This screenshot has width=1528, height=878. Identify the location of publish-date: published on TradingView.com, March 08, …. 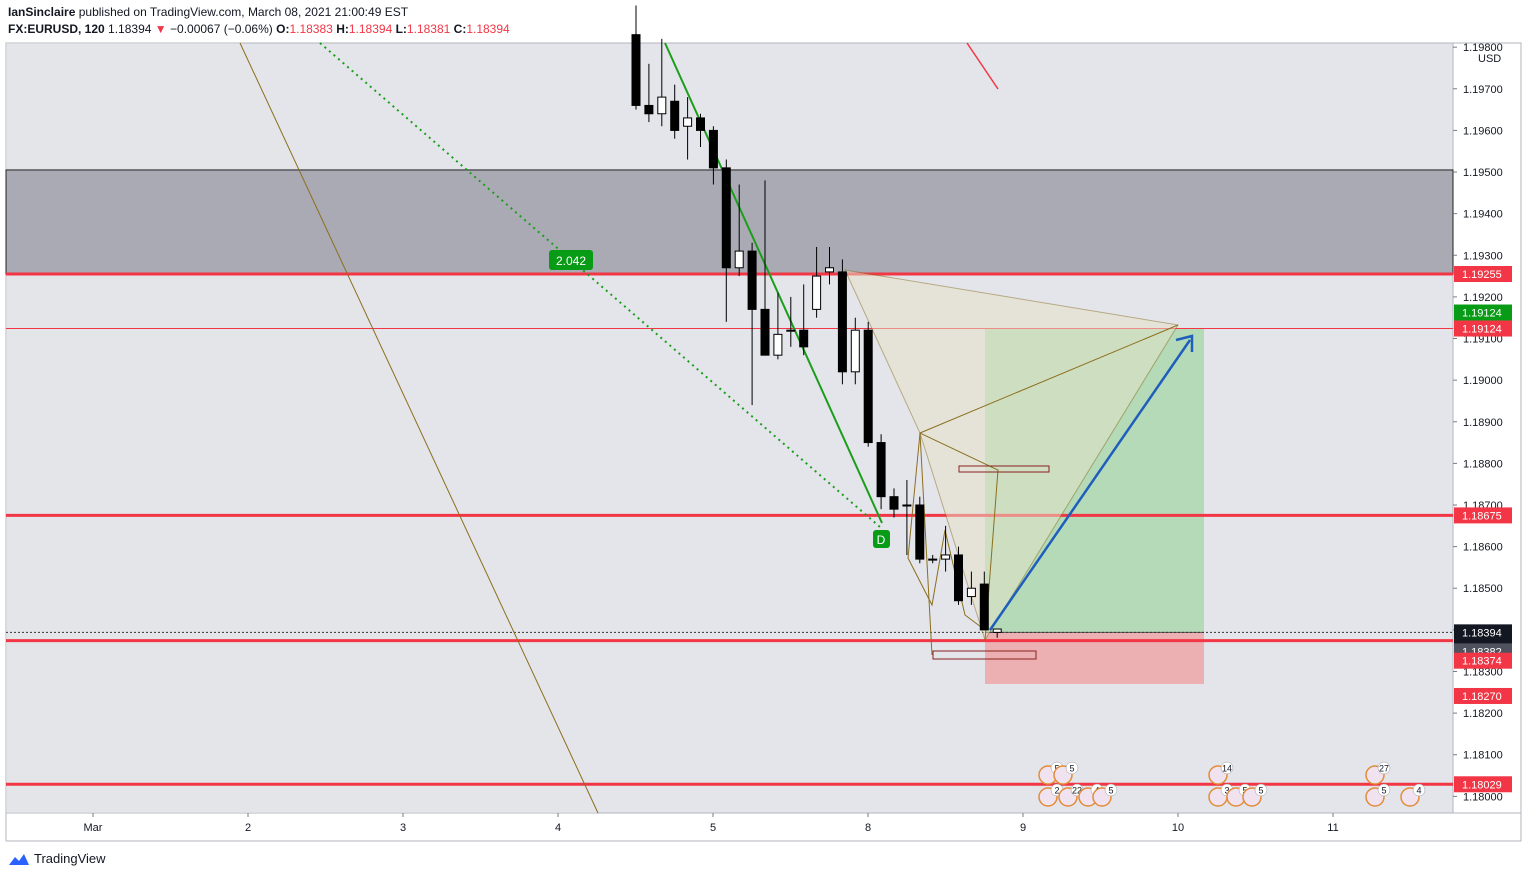
(243, 12).